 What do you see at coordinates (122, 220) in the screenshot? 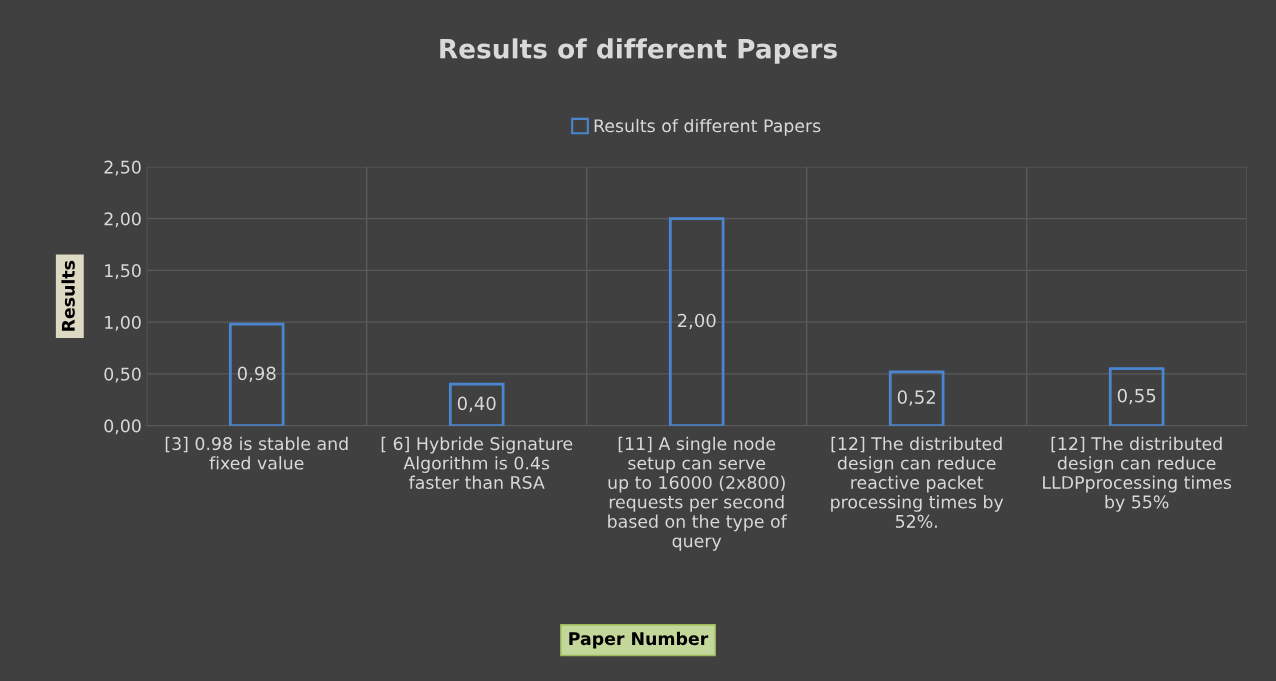
I see `y-tick-label: 2,00` at bounding box center [122, 220].